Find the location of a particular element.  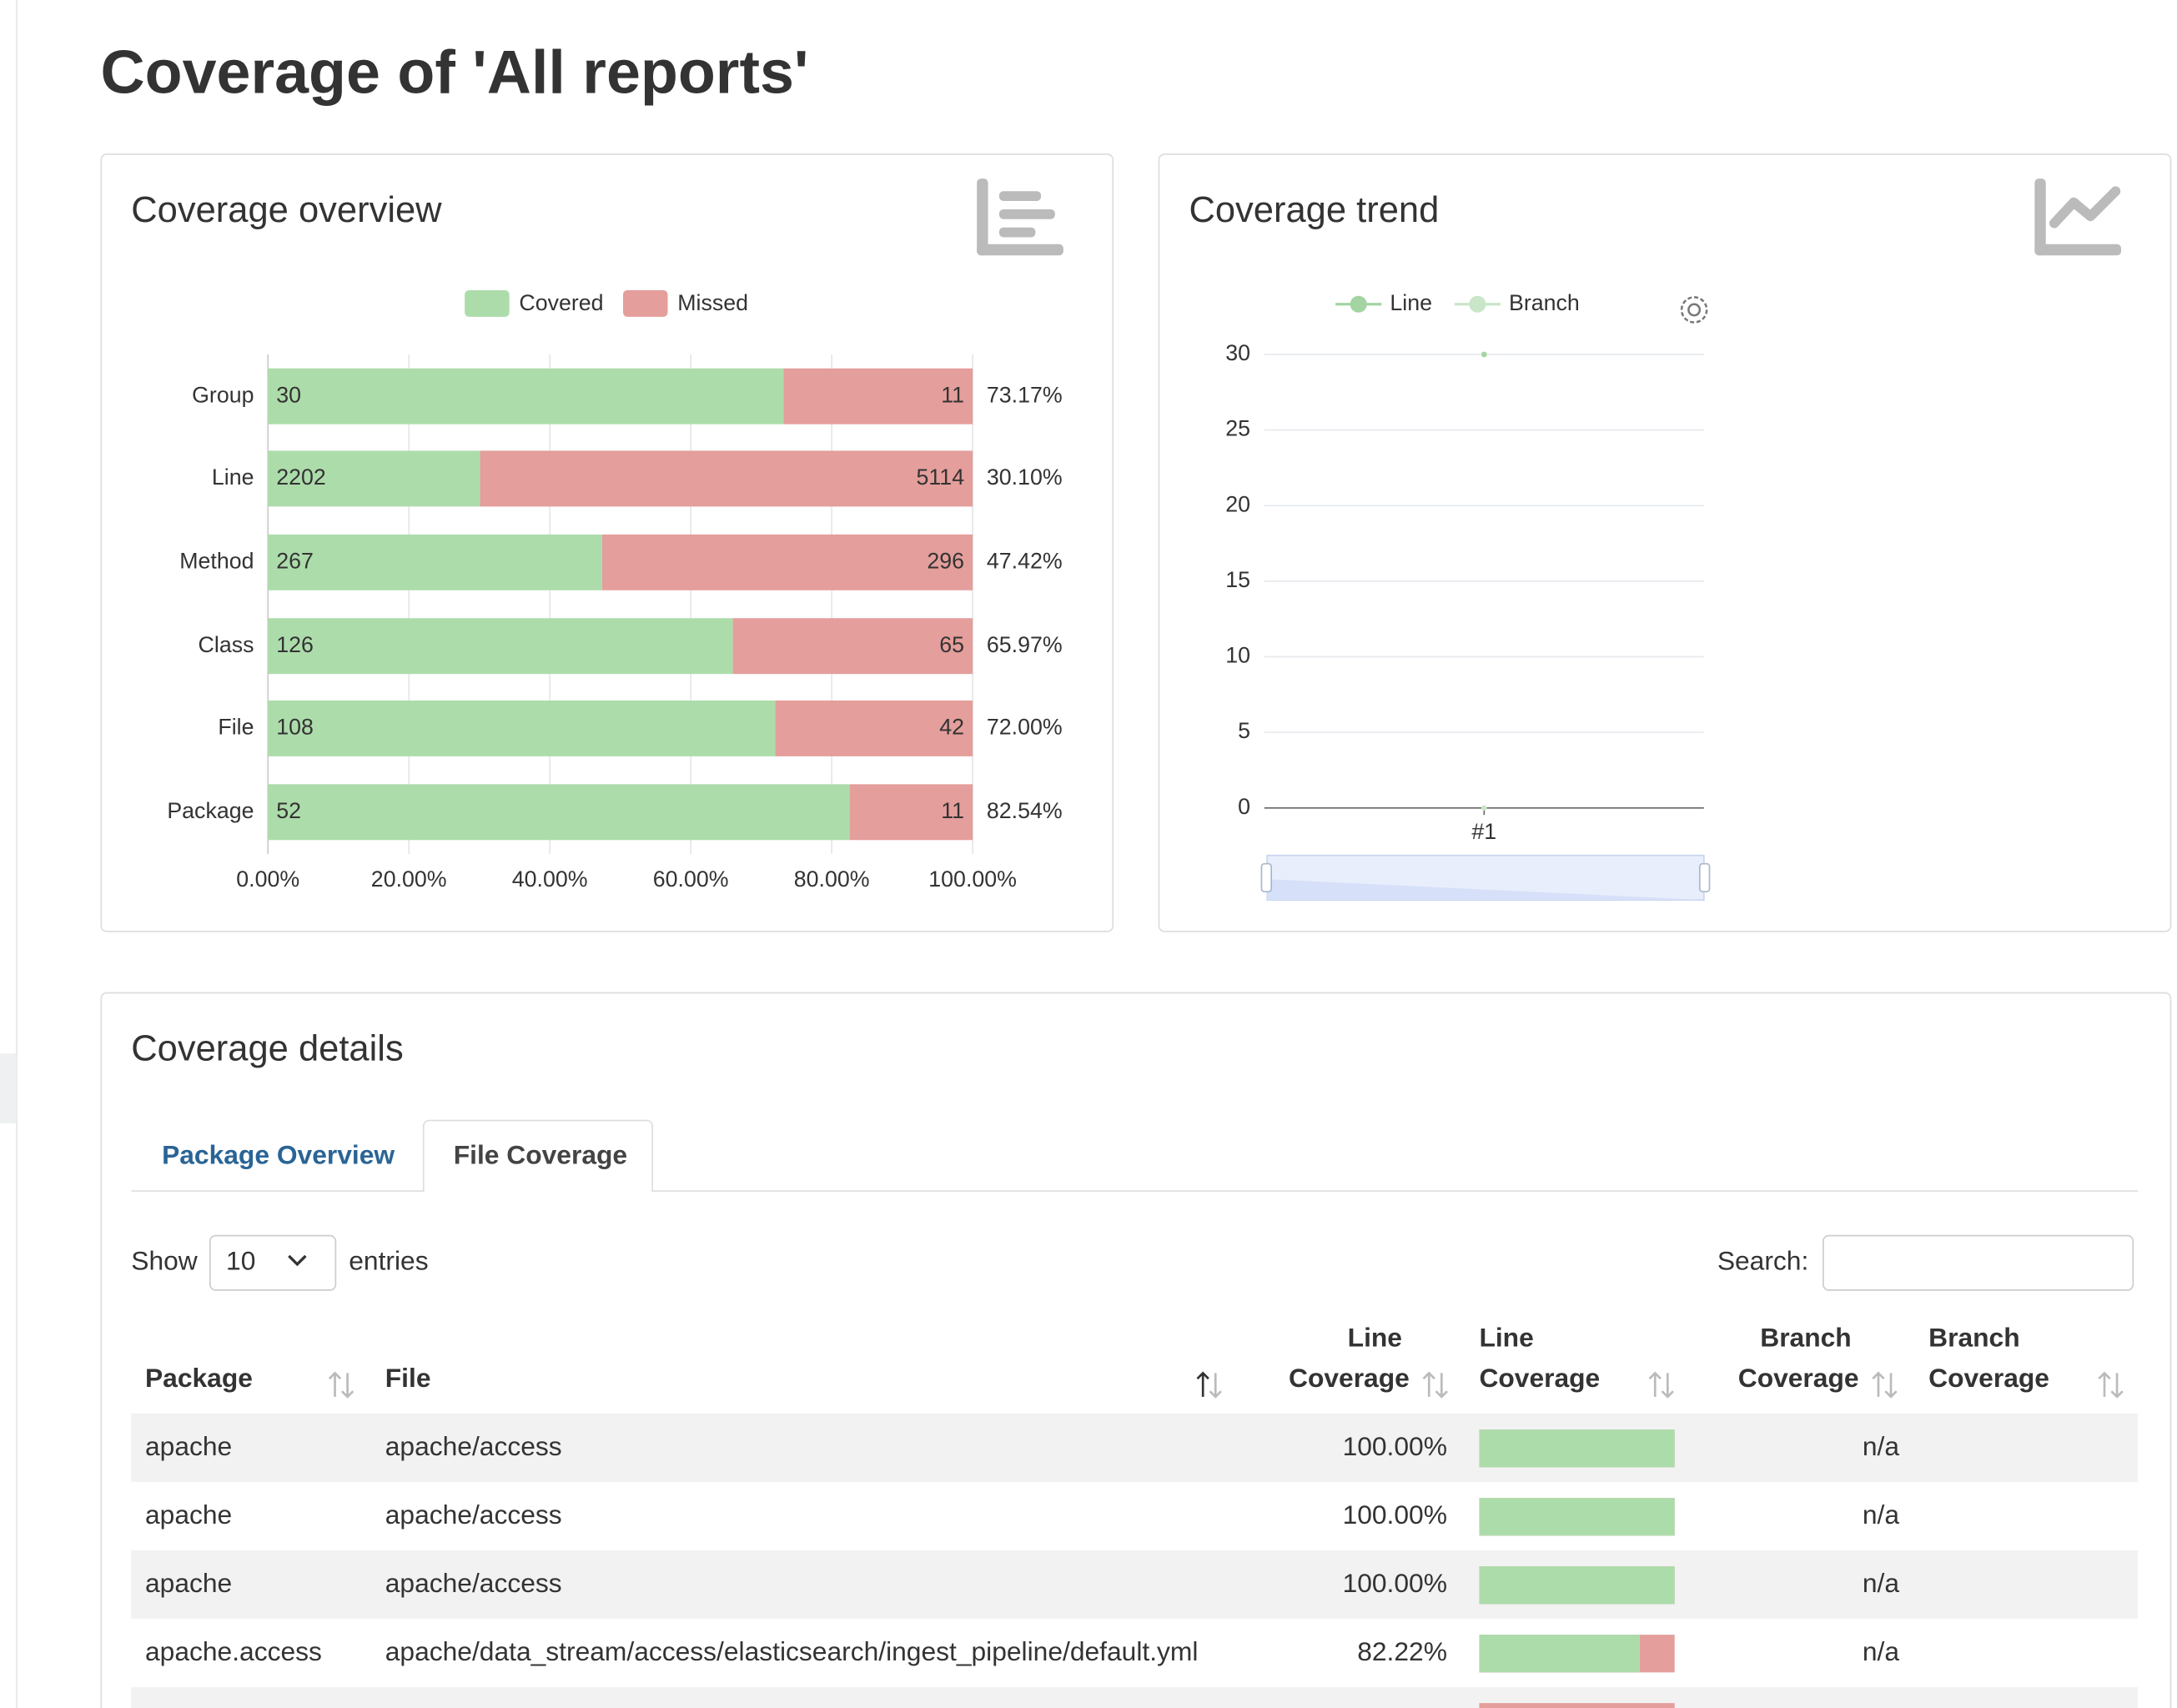

tab: Package Overview is located at coordinates (278, 1154).